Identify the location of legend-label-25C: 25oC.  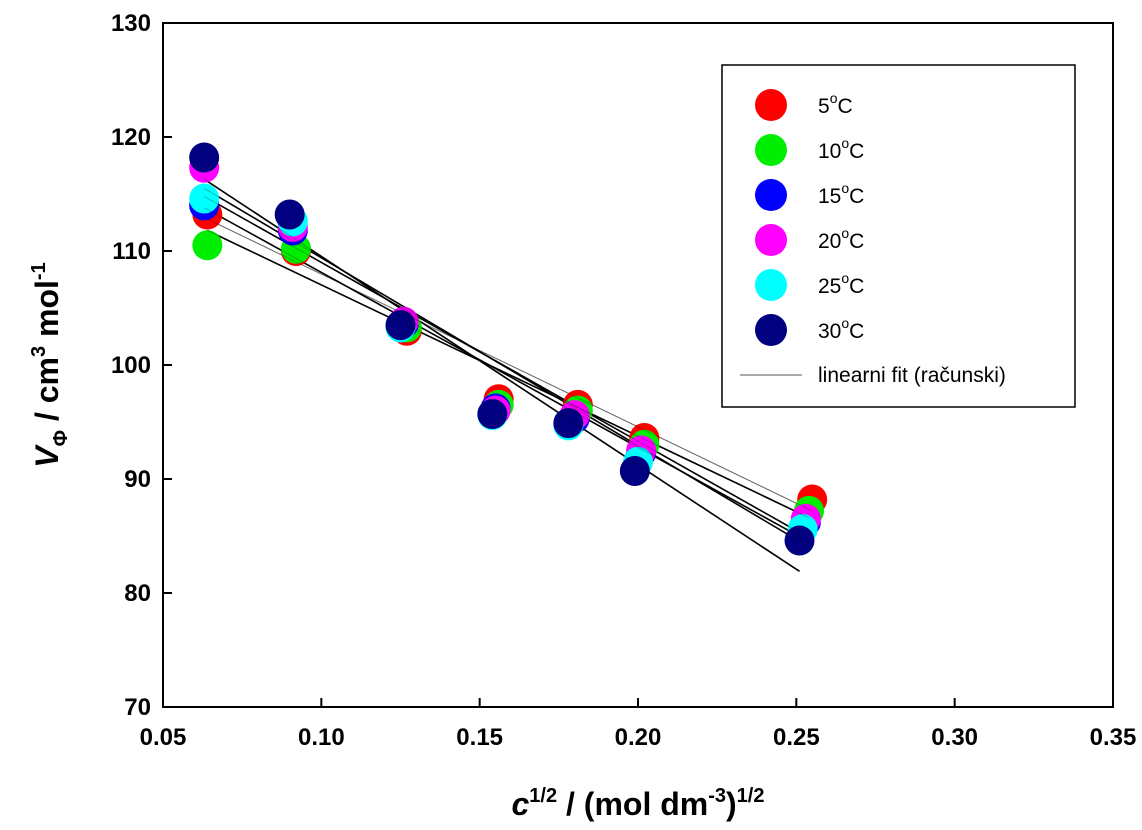
(841, 284).